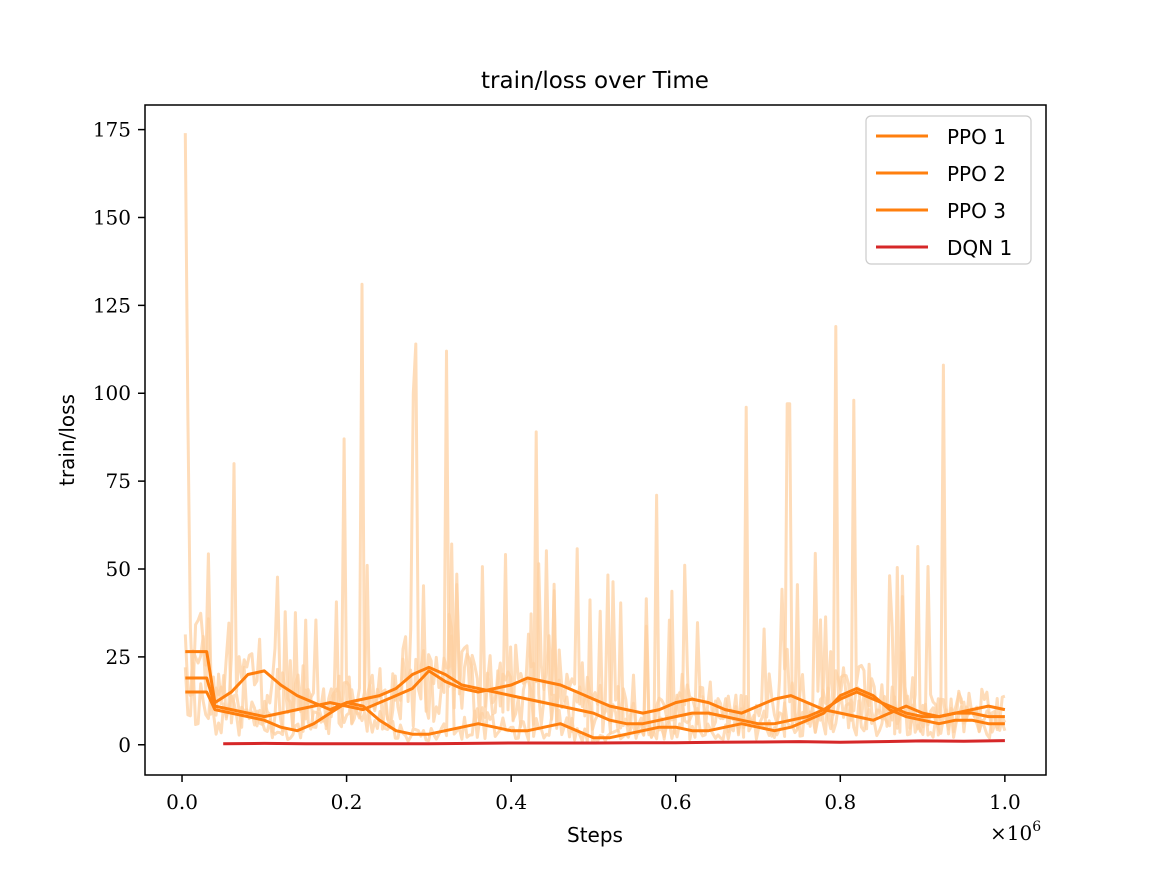 Image resolution: width=1162 pixels, height=872 pixels. Describe the element at coordinates (976, 137) in the screenshot. I see `legend-label: PPO 1` at that location.